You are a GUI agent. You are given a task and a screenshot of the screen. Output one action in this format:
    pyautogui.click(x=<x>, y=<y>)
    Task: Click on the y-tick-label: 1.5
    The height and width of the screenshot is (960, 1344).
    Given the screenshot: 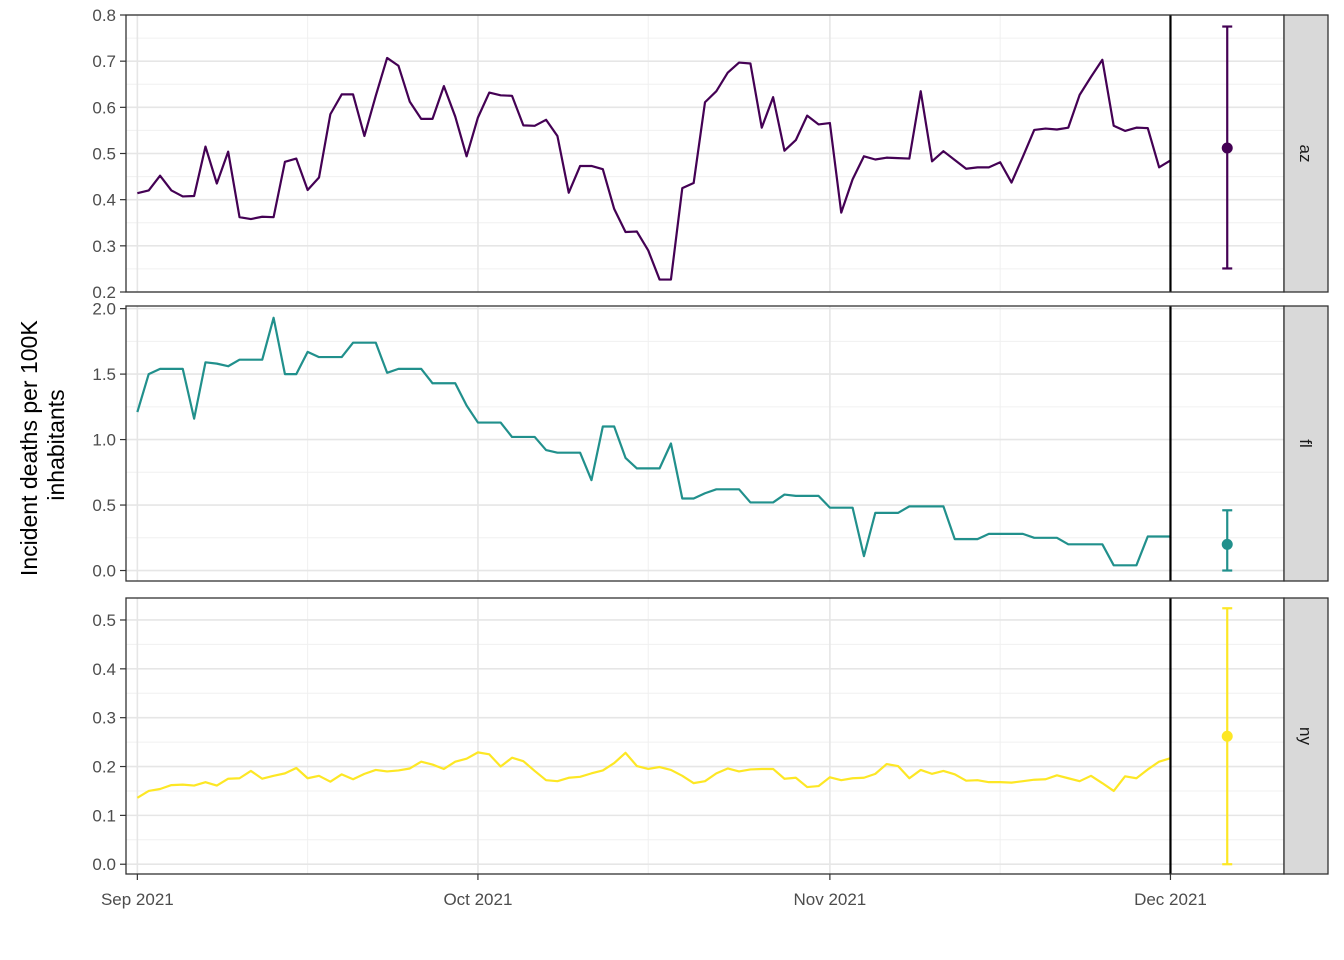 What is the action you would take?
    pyautogui.click(x=104, y=374)
    